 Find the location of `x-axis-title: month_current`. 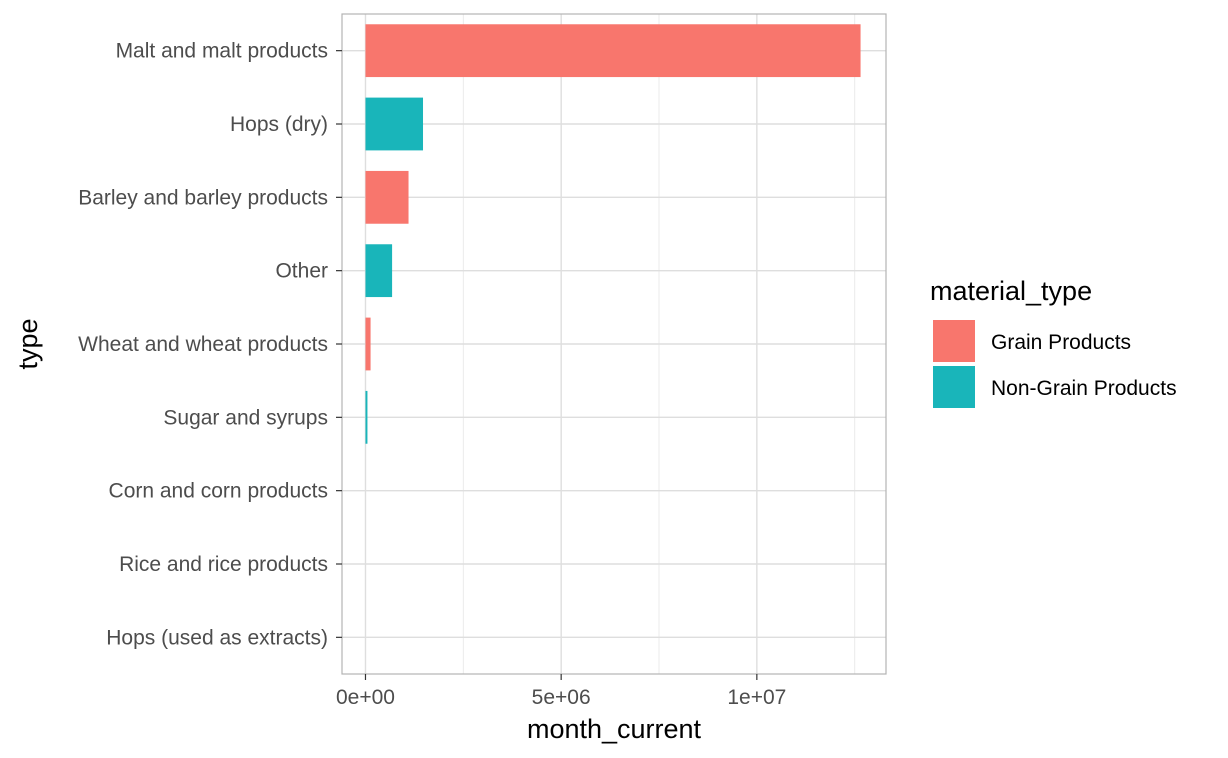

x-axis-title: month_current is located at coordinates (614, 729).